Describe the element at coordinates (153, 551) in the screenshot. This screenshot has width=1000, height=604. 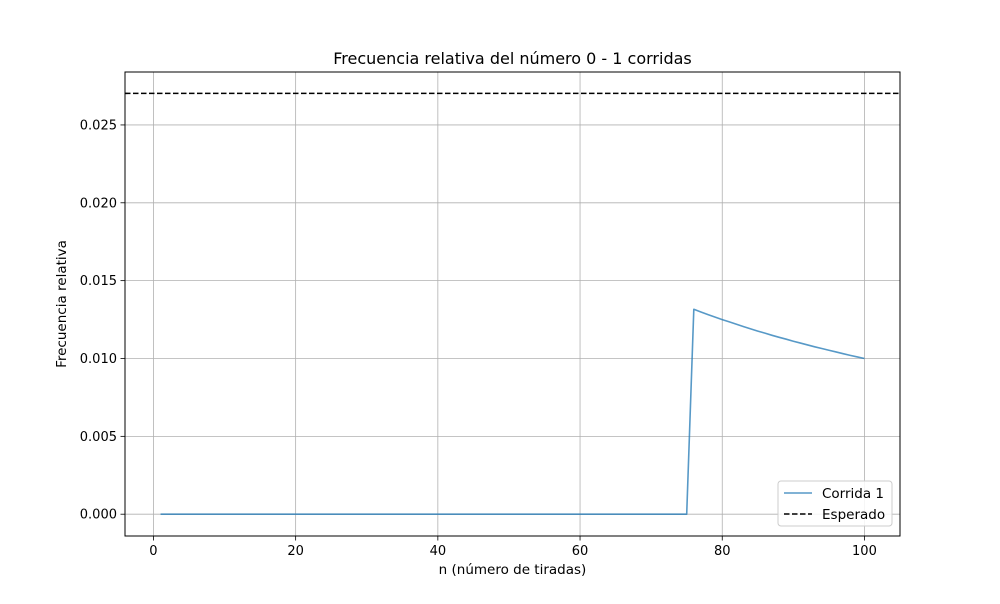
I see `x-tick-label: 0` at that location.